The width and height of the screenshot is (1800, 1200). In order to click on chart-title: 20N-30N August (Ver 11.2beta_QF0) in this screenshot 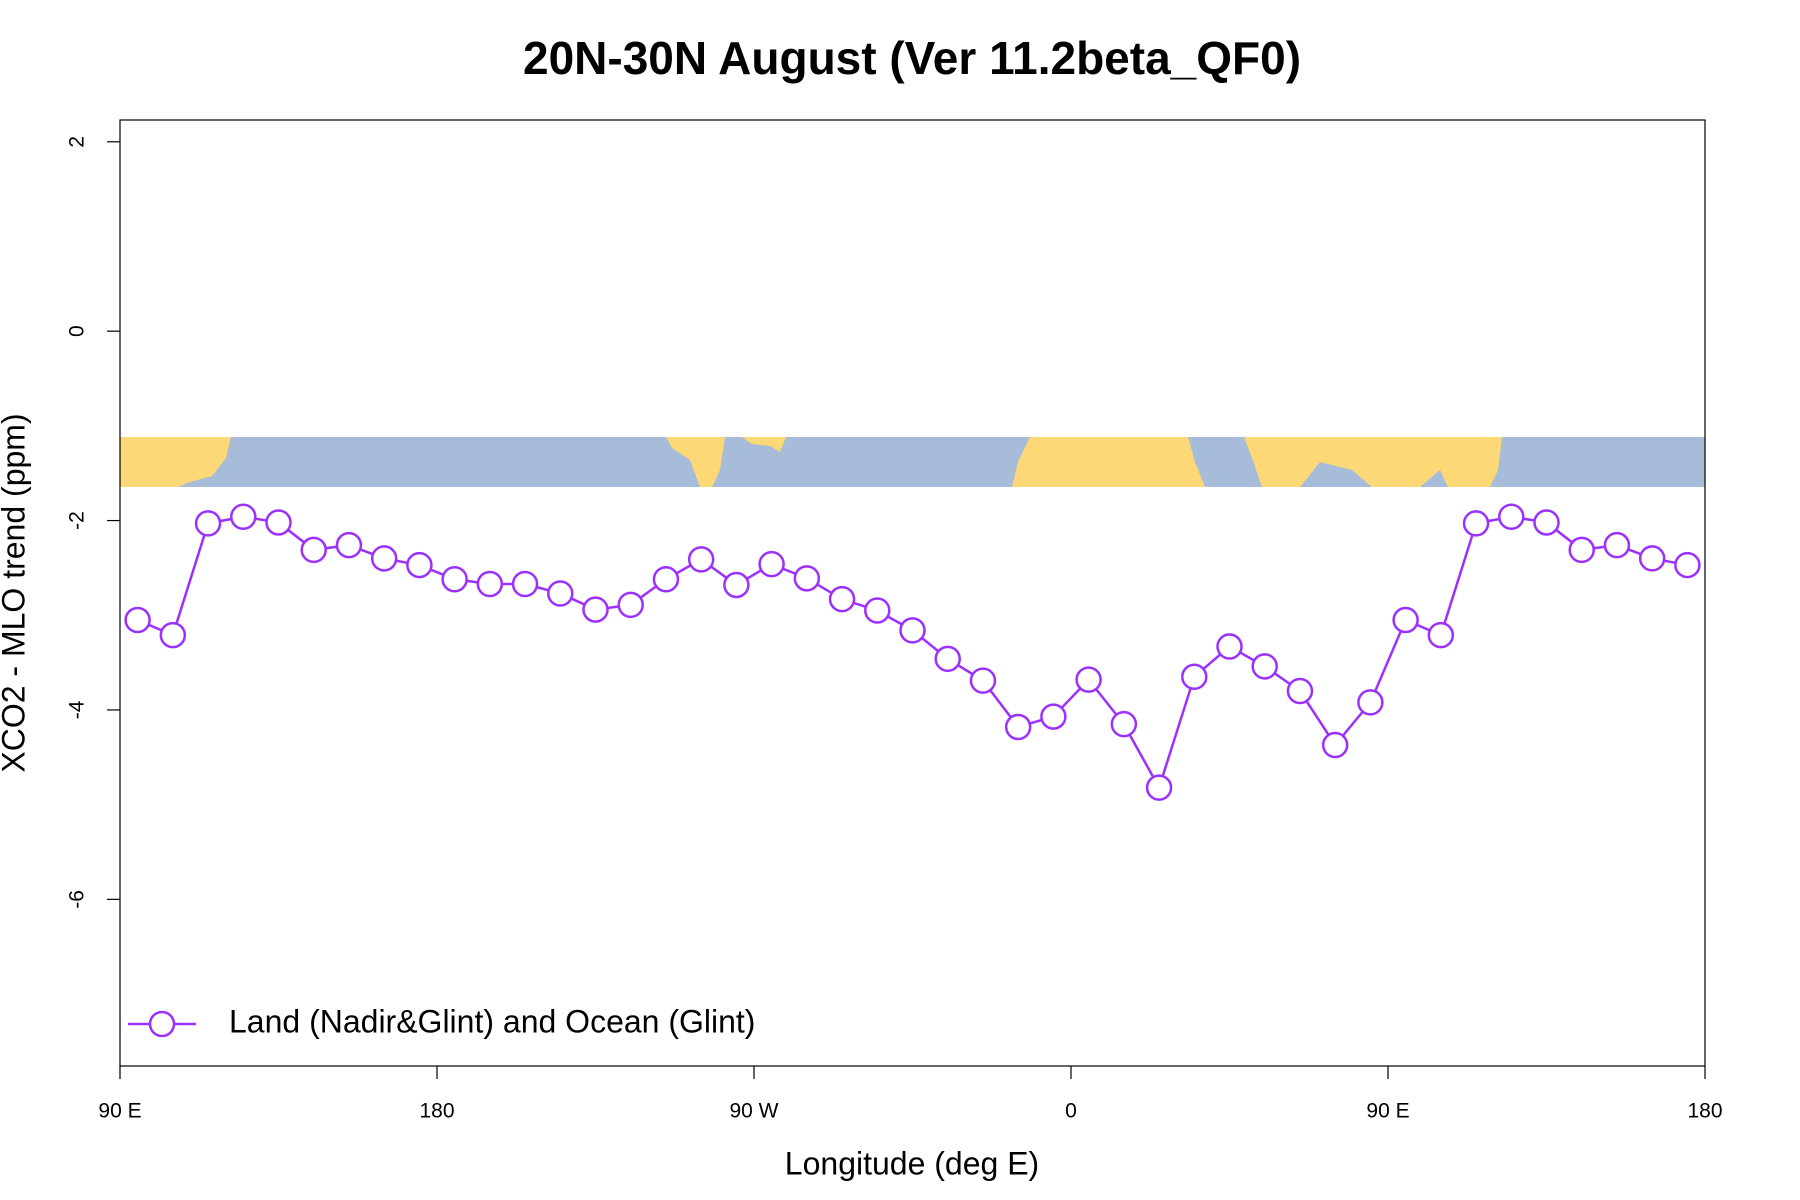, I will do `click(912, 58)`.